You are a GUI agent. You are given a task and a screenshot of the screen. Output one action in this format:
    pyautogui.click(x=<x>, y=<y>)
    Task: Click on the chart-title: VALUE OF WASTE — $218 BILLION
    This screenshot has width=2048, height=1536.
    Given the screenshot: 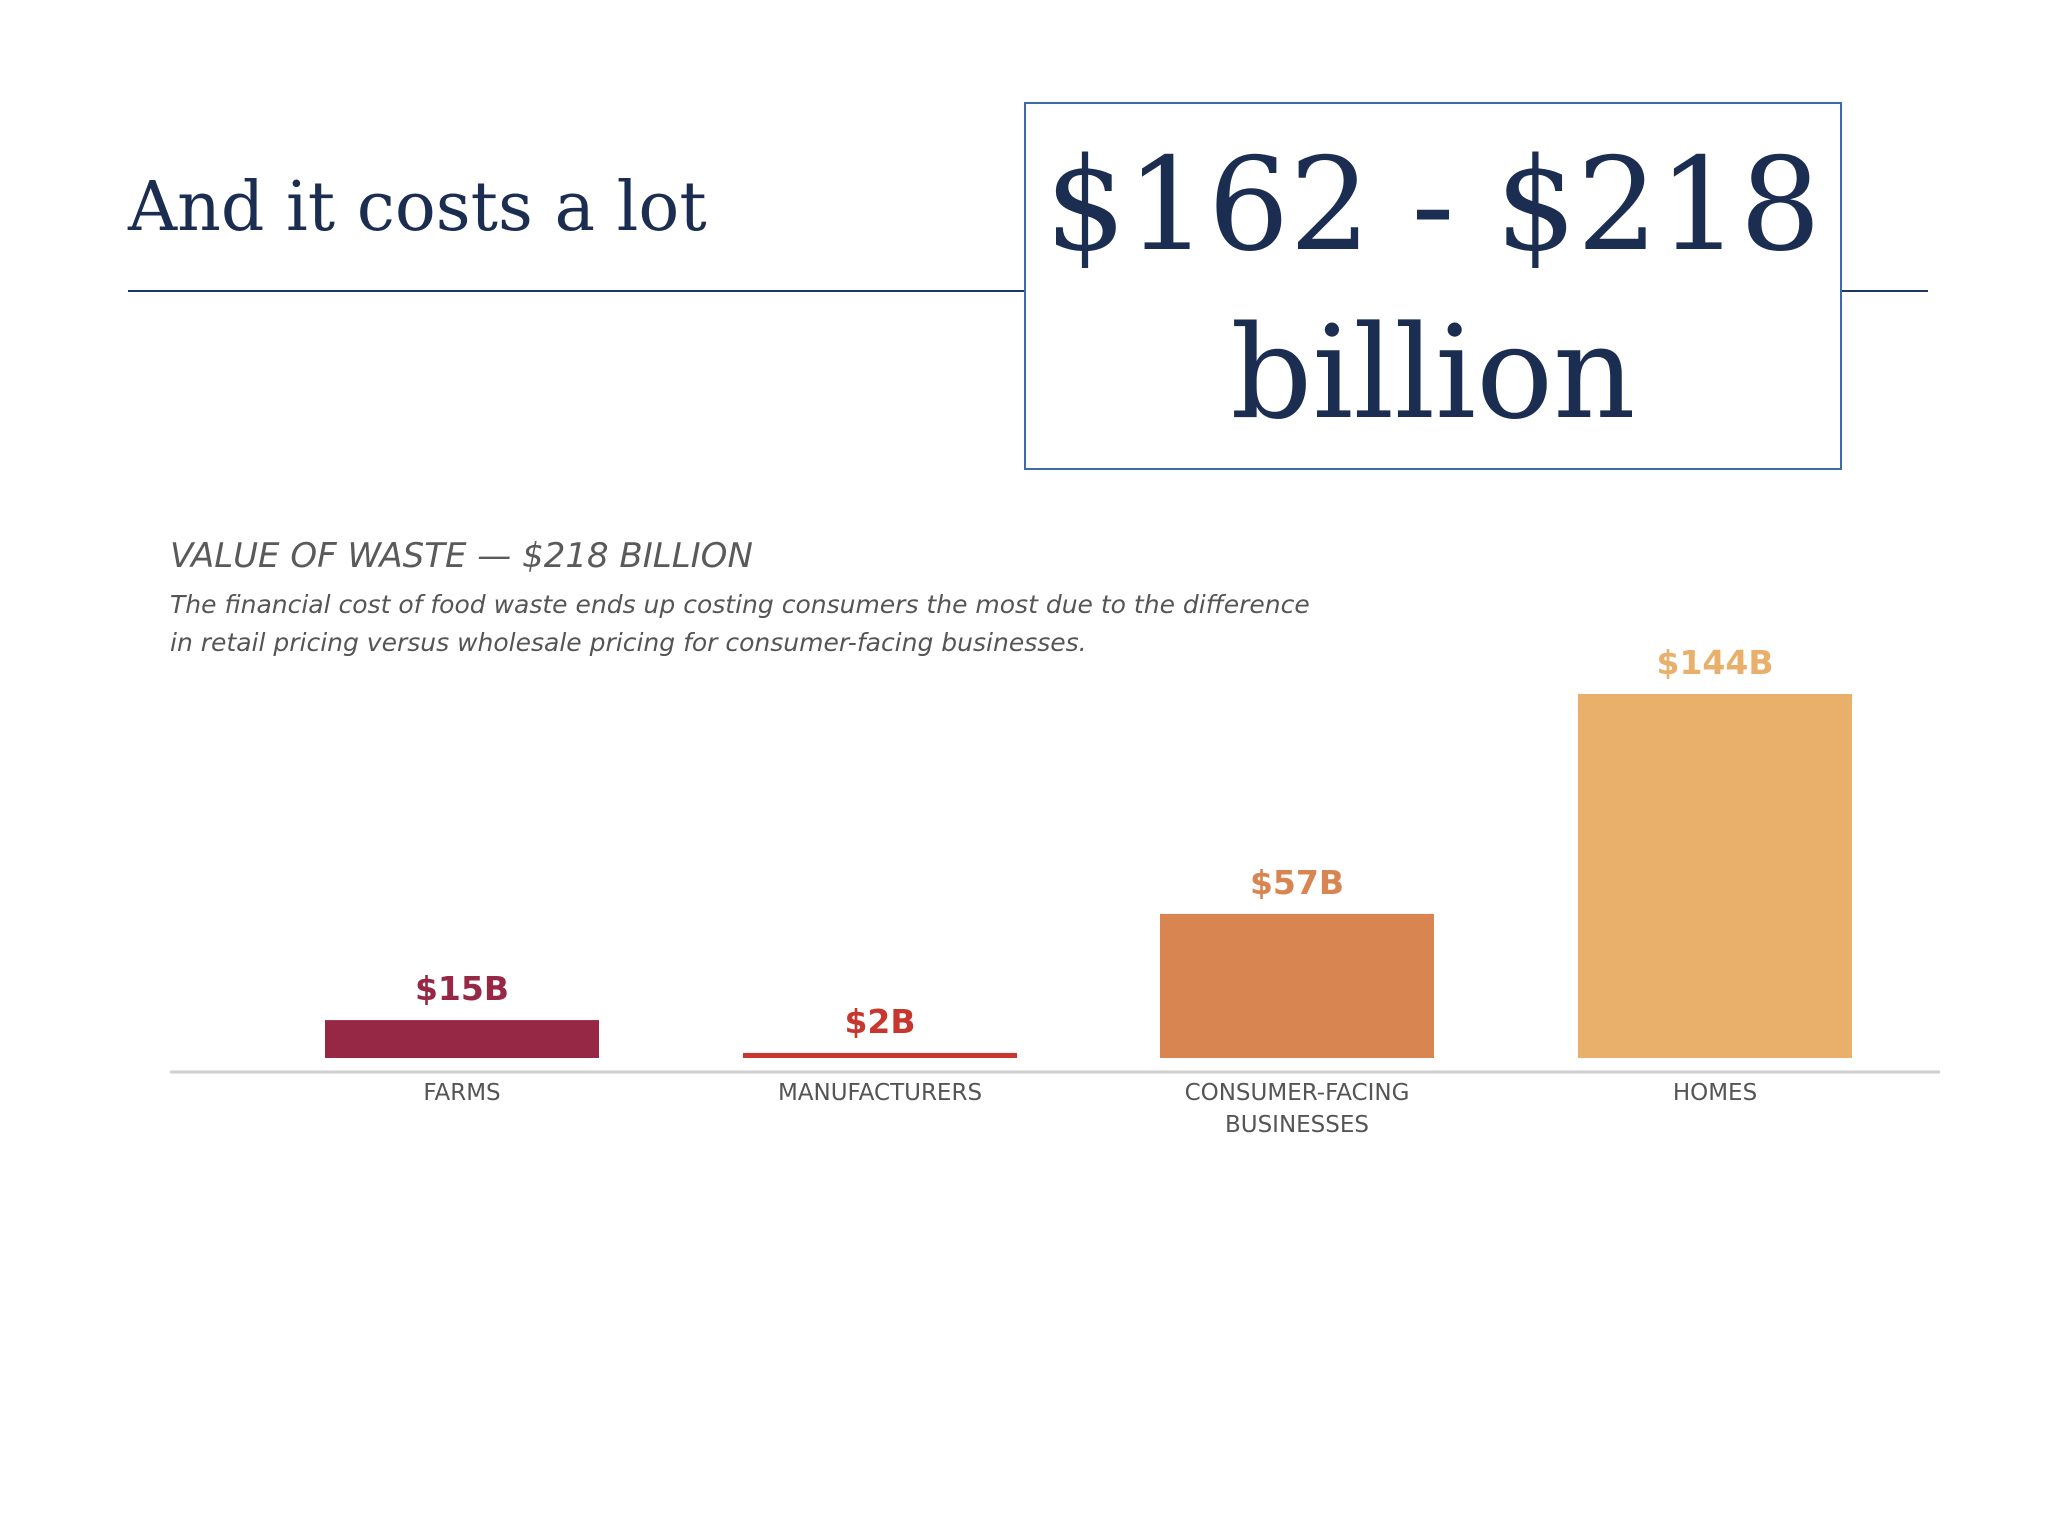 What is the action you would take?
    pyautogui.click(x=461, y=556)
    